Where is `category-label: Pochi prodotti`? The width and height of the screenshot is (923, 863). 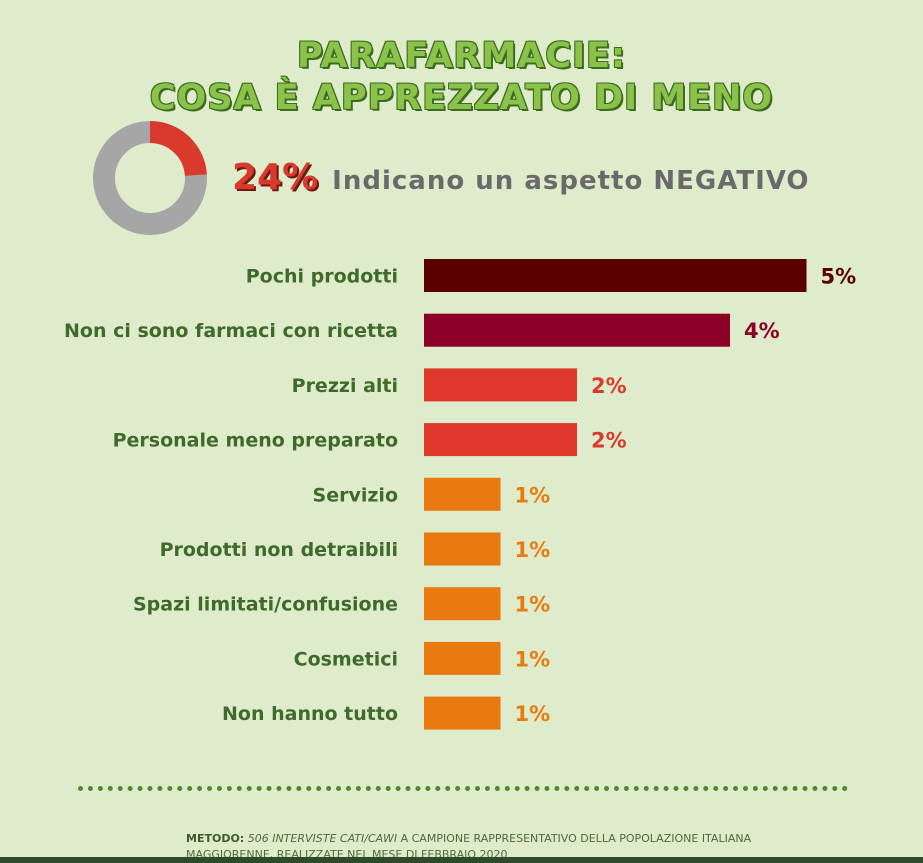 category-label: Pochi prodotti is located at coordinates (322, 277).